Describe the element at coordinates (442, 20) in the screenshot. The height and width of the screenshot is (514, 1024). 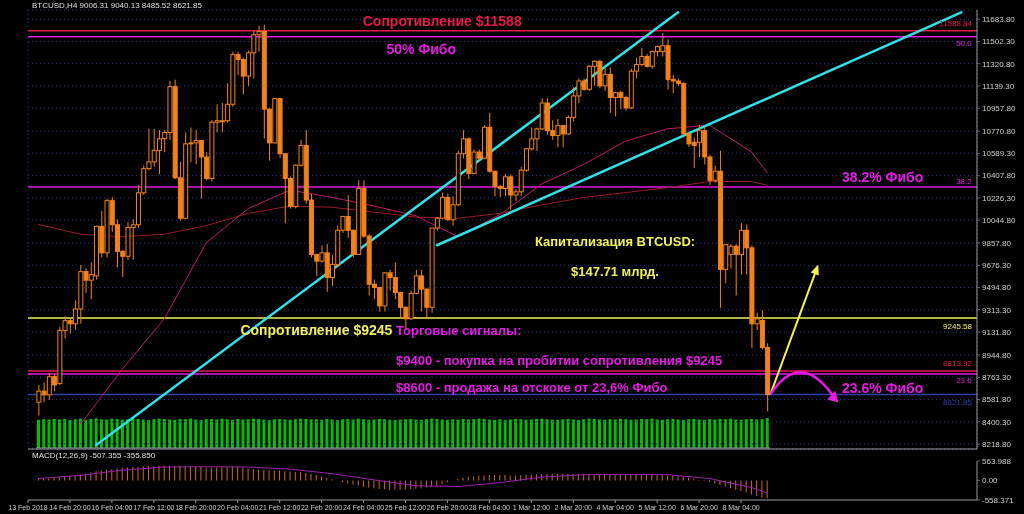
I see `annotation: Сопротивление $11588` at that location.